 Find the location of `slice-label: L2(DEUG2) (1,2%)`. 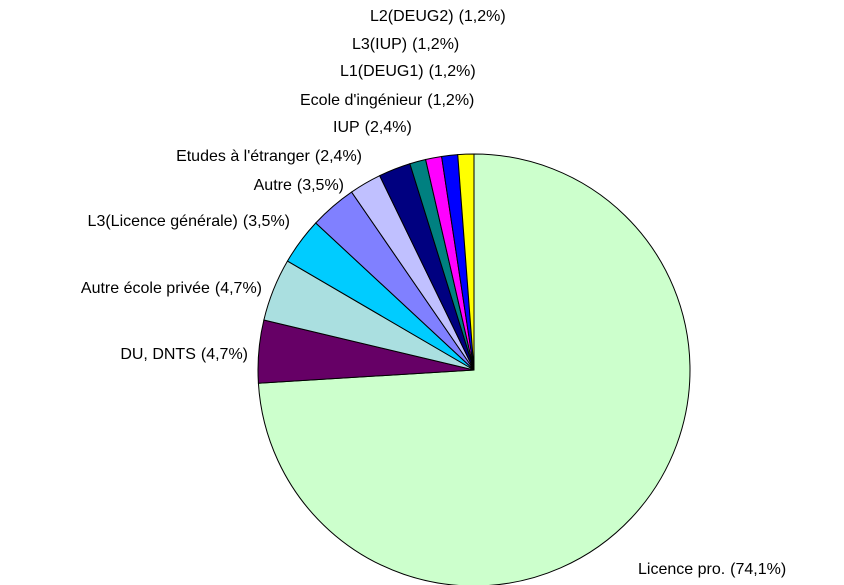

slice-label: L2(DEUG2) (1,2%) is located at coordinates (438, 16).